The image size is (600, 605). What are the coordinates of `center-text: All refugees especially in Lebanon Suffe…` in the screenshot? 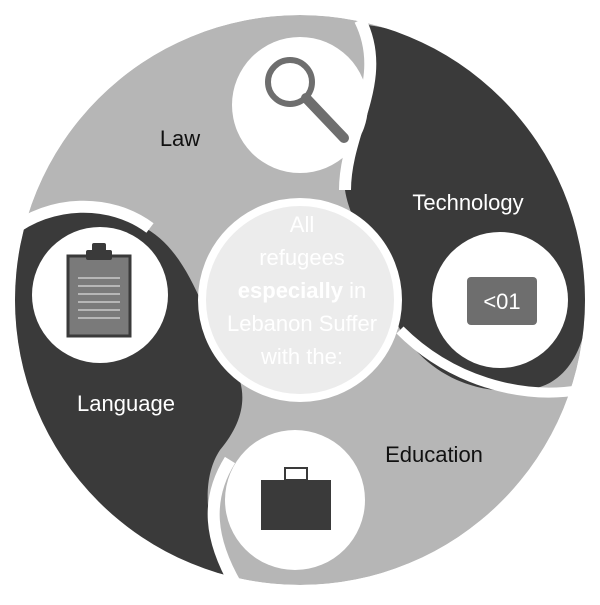 It's located at (302, 290).